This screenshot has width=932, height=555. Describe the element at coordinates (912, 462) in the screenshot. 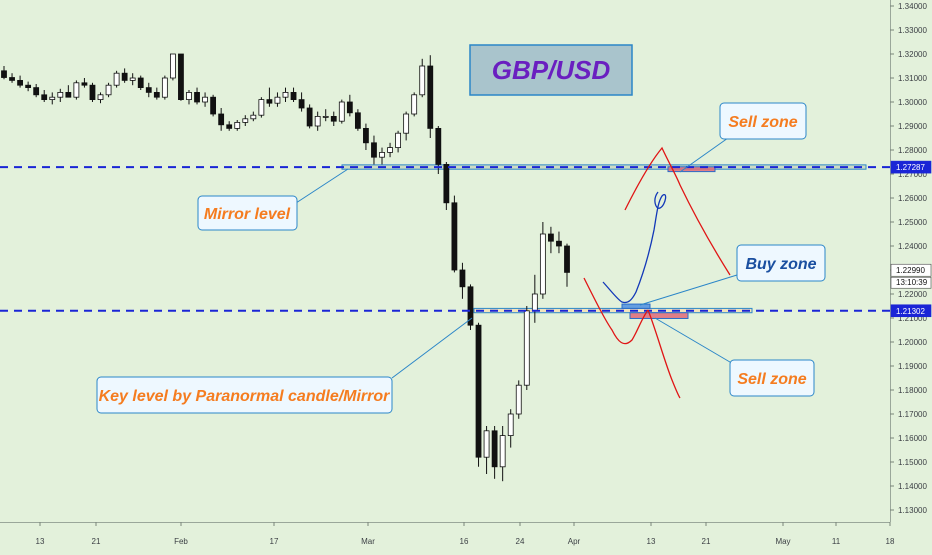

I see `price-tick-label: 1.15000` at that location.